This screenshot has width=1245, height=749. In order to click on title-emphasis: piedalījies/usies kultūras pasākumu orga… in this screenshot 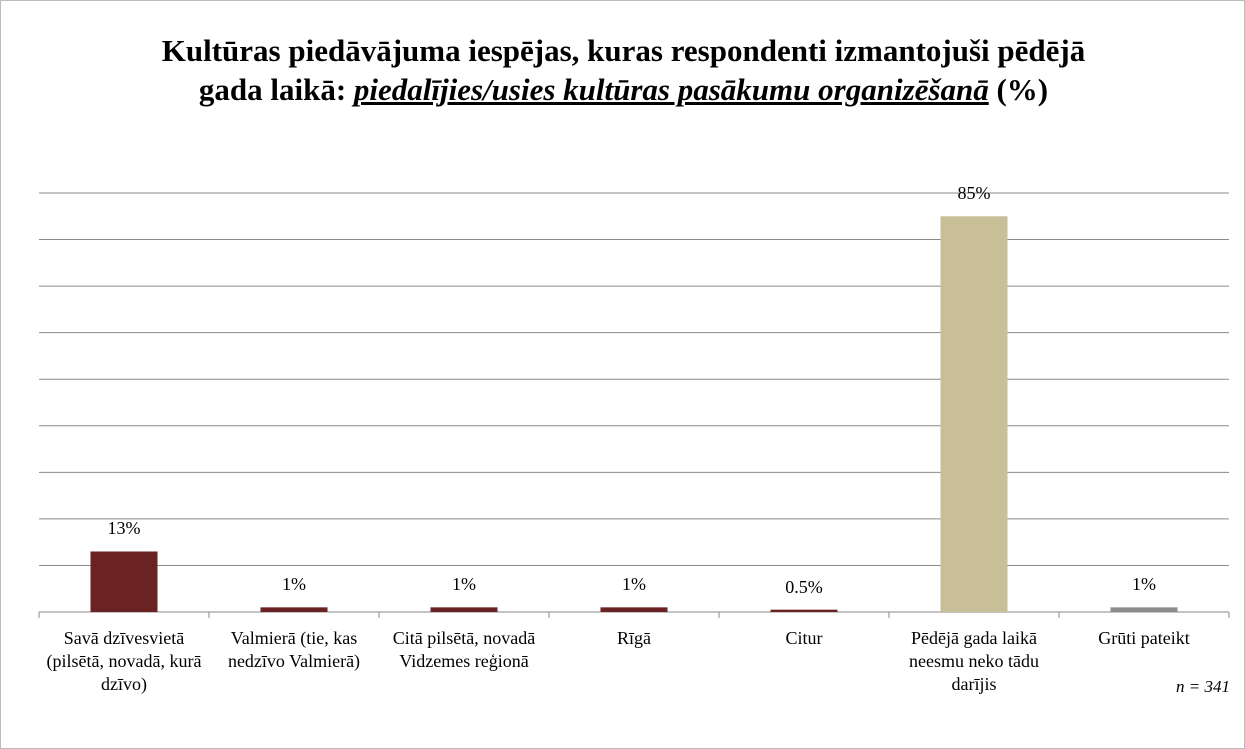, I will do `click(671, 89)`.